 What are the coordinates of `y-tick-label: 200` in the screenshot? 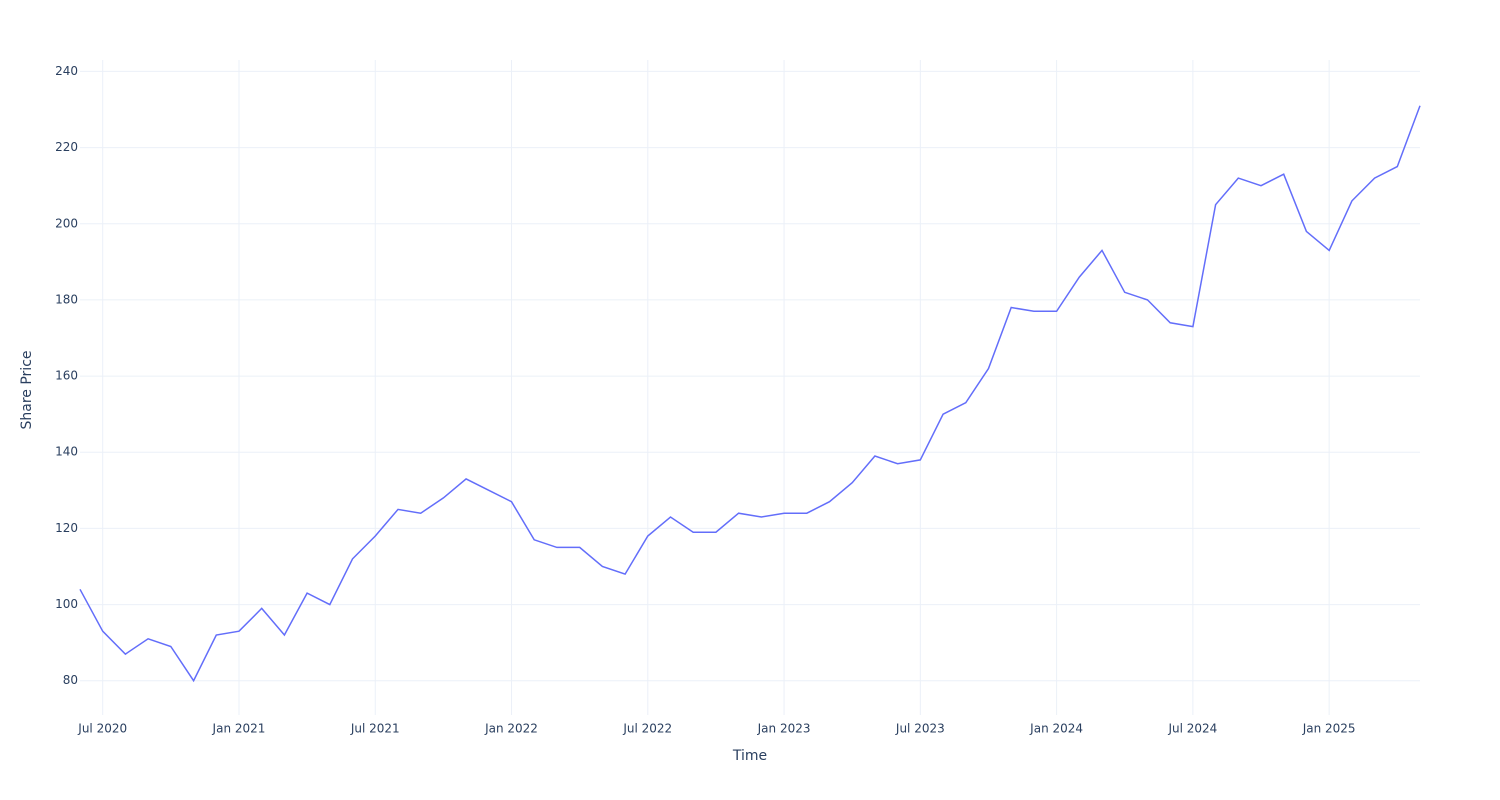 It's located at (66, 223).